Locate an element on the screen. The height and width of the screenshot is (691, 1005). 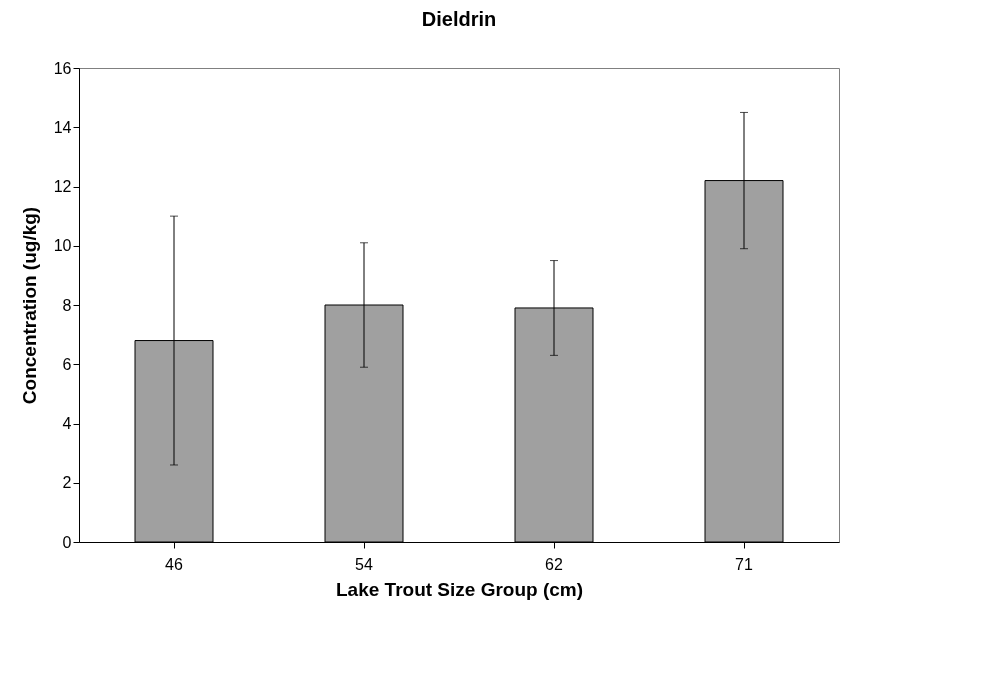
y-tick-label: 12 is located at coordinates (62, 186).